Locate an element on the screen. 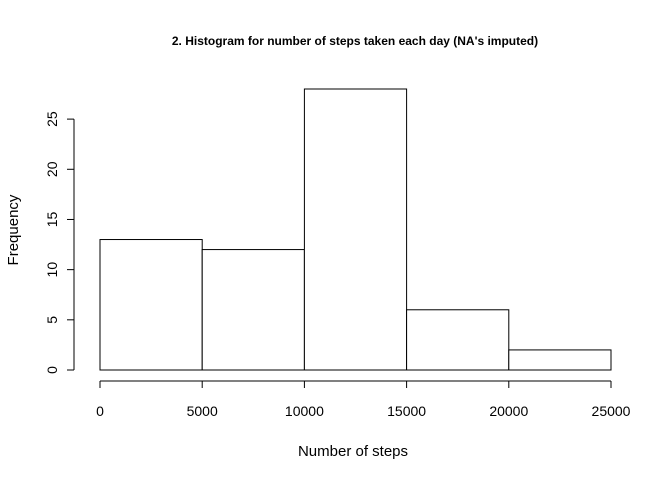 The image size is (672, 480). y-tick-label-0: 0 is located at coordinates (52, 370).